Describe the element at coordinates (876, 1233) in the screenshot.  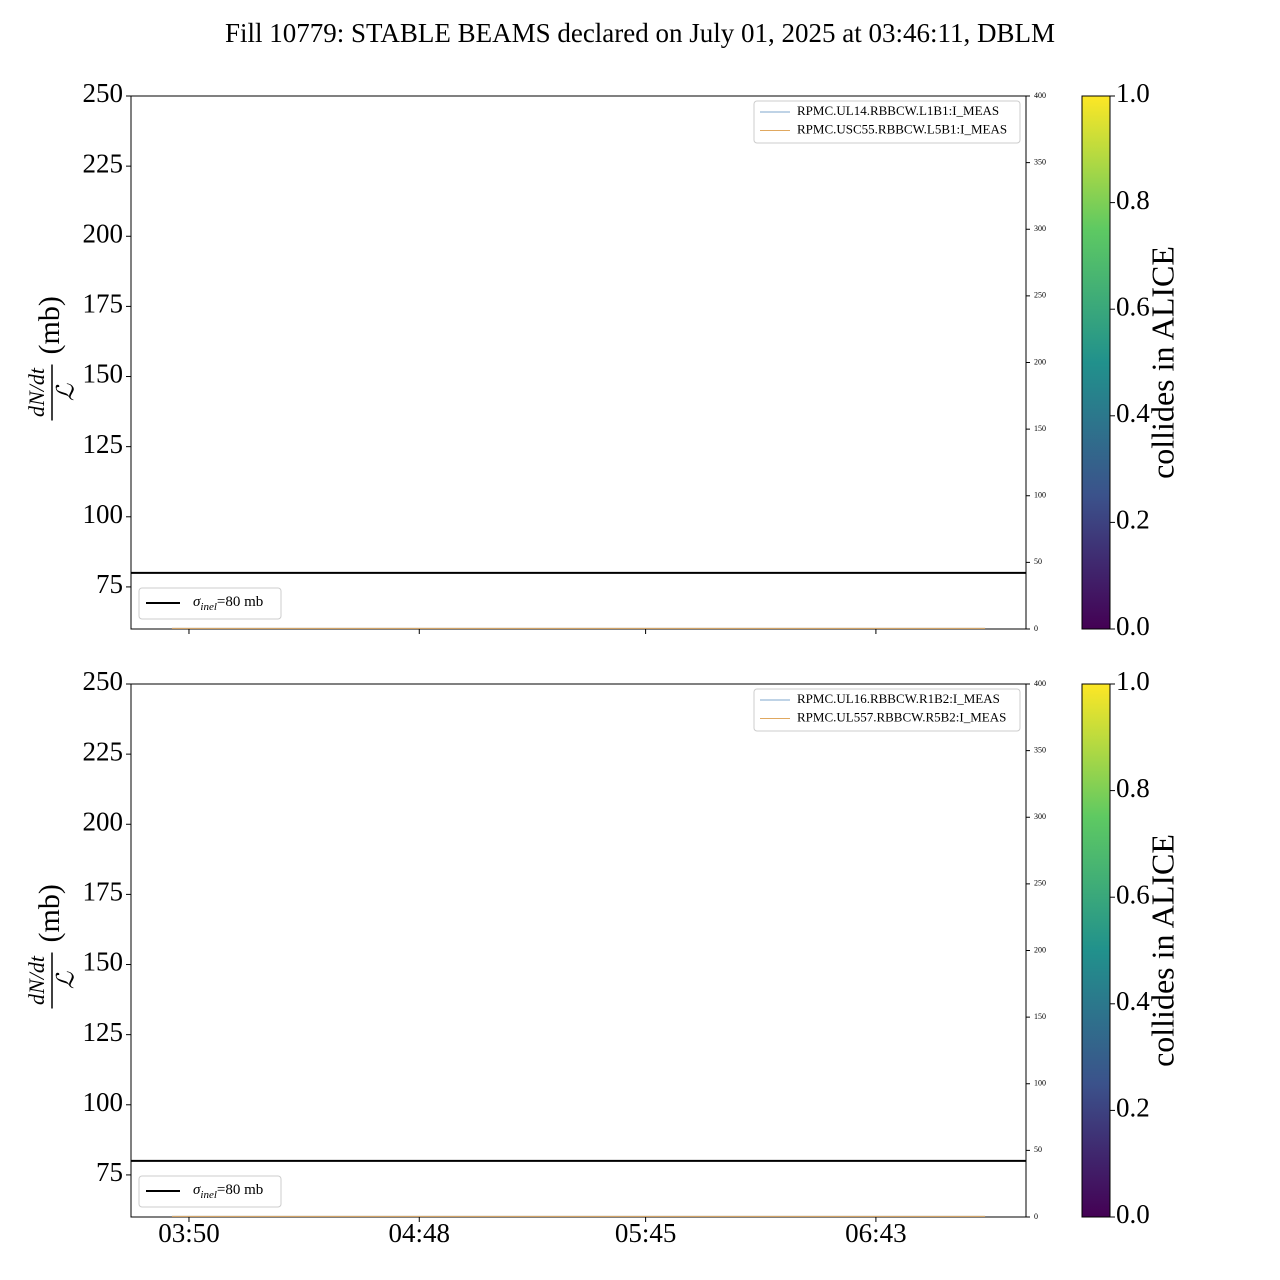
I see `x-tick-label: 06:43` at that location.